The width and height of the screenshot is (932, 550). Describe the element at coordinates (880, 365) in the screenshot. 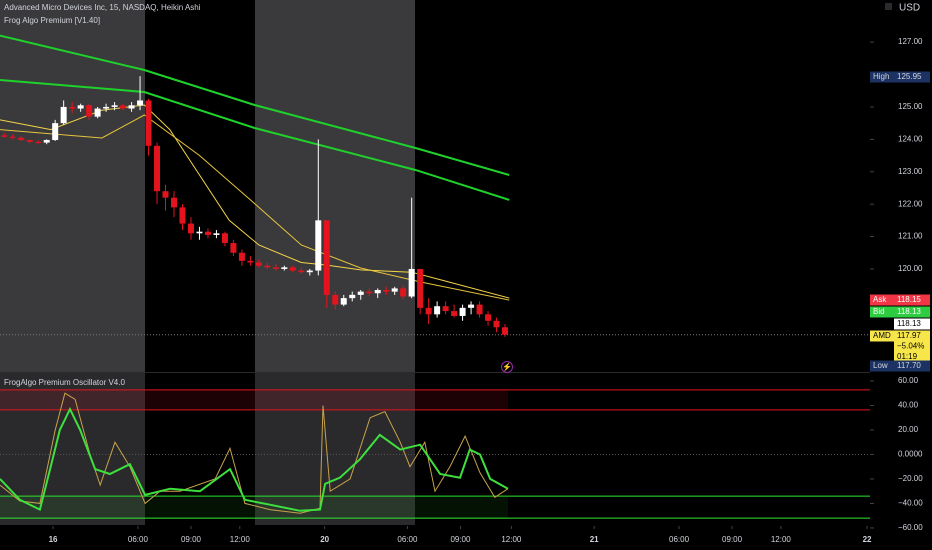

I see `tag-label: Low` at that location.